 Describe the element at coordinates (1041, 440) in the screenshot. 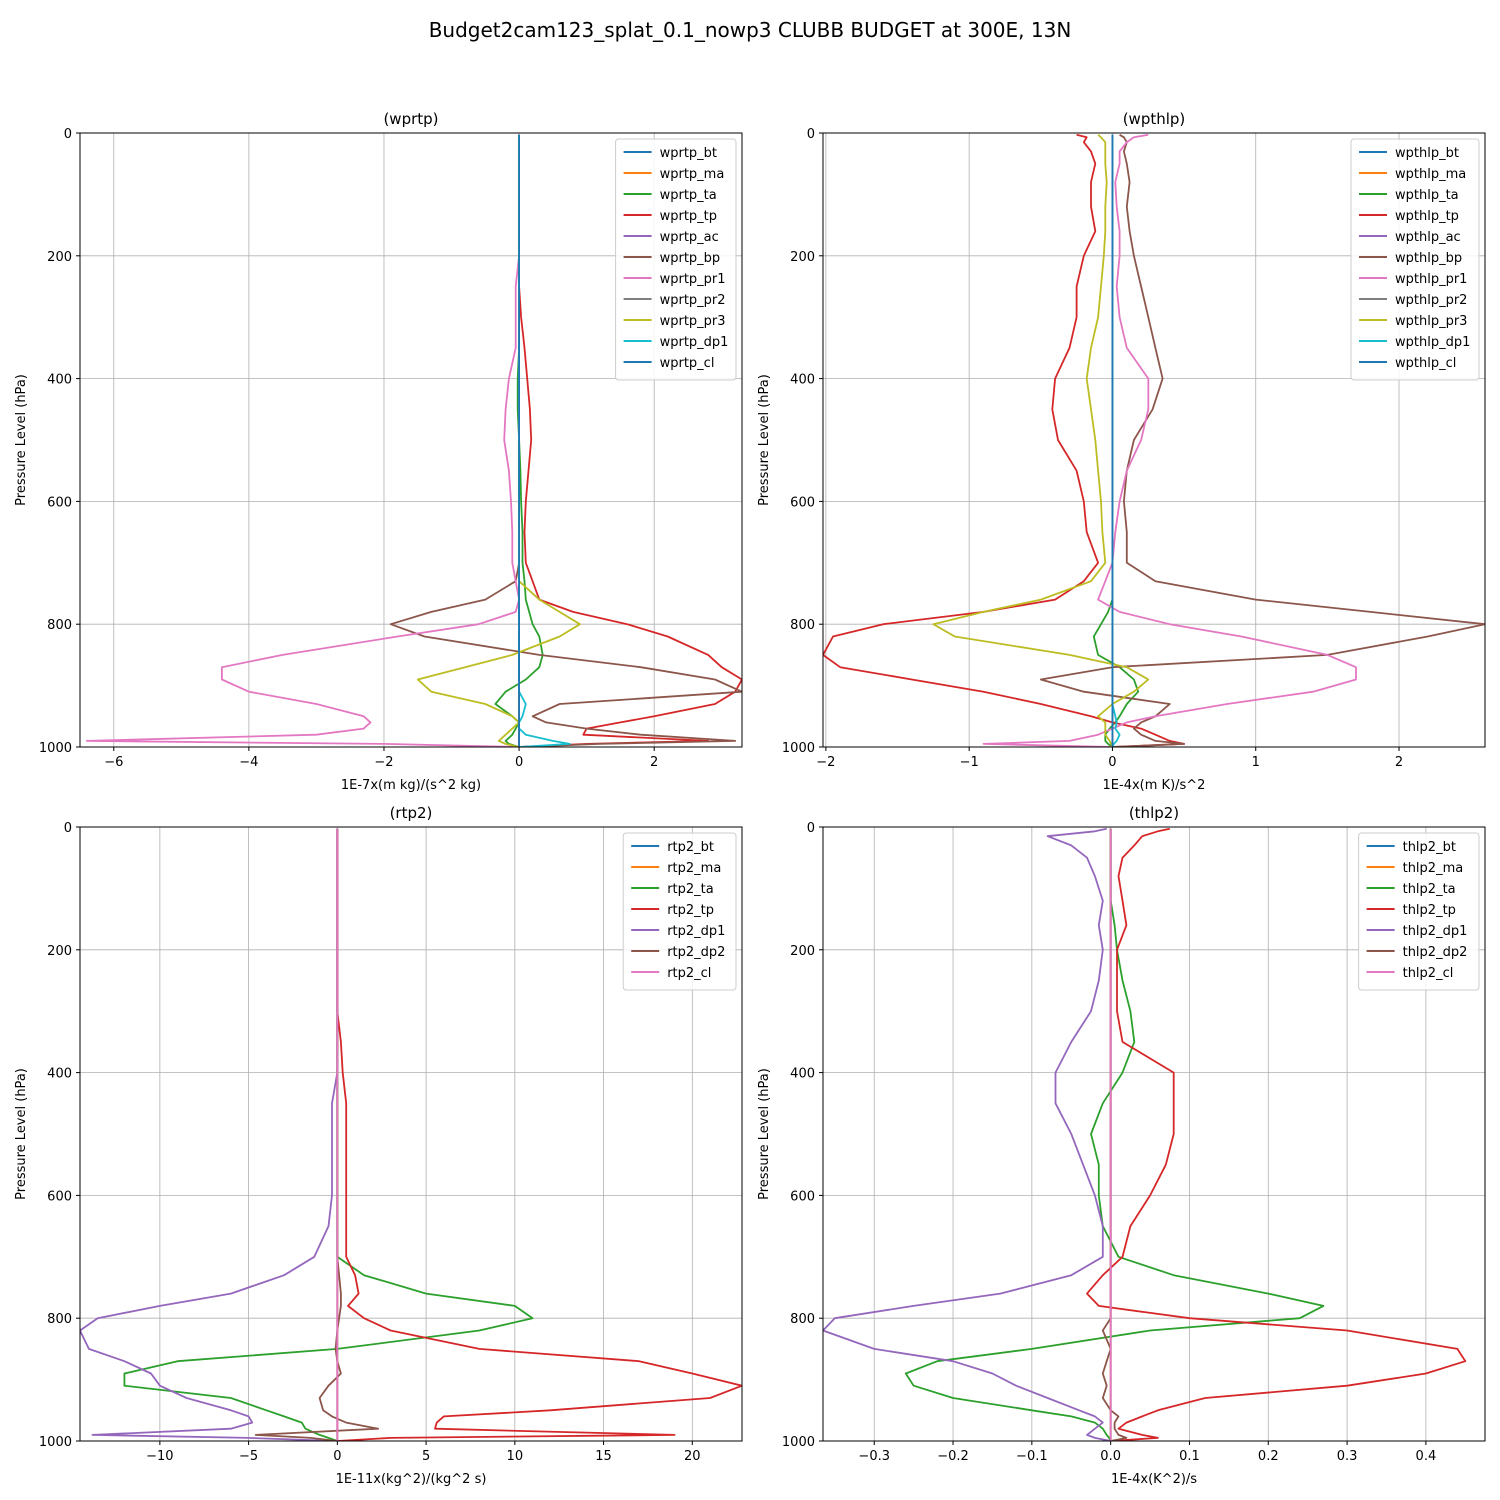

I see `series-line-wpthlp_pr3` at that location.